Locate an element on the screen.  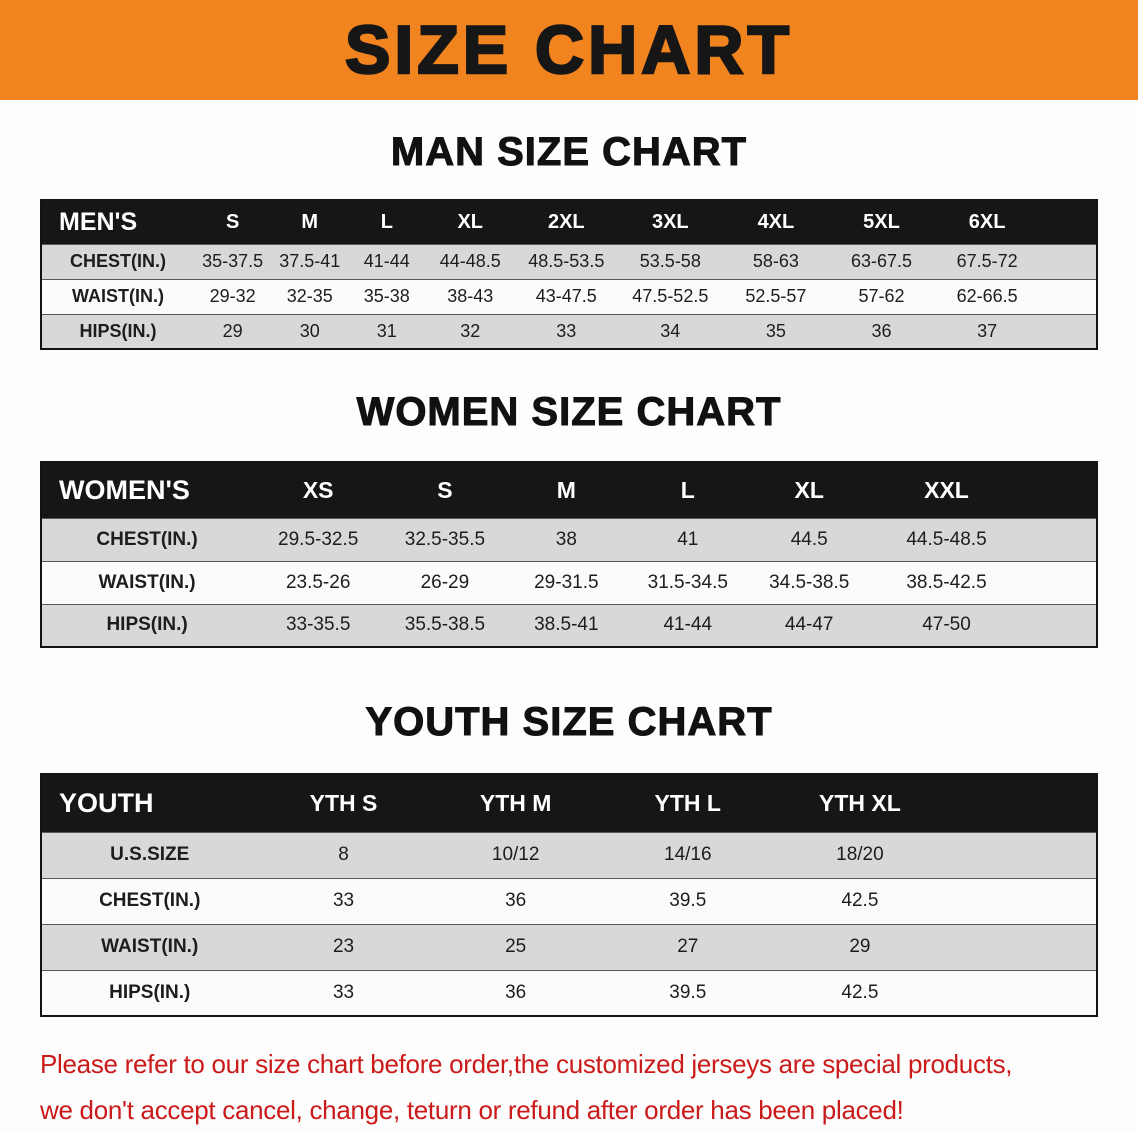
column-header: M is located at coordinates (310, 222).